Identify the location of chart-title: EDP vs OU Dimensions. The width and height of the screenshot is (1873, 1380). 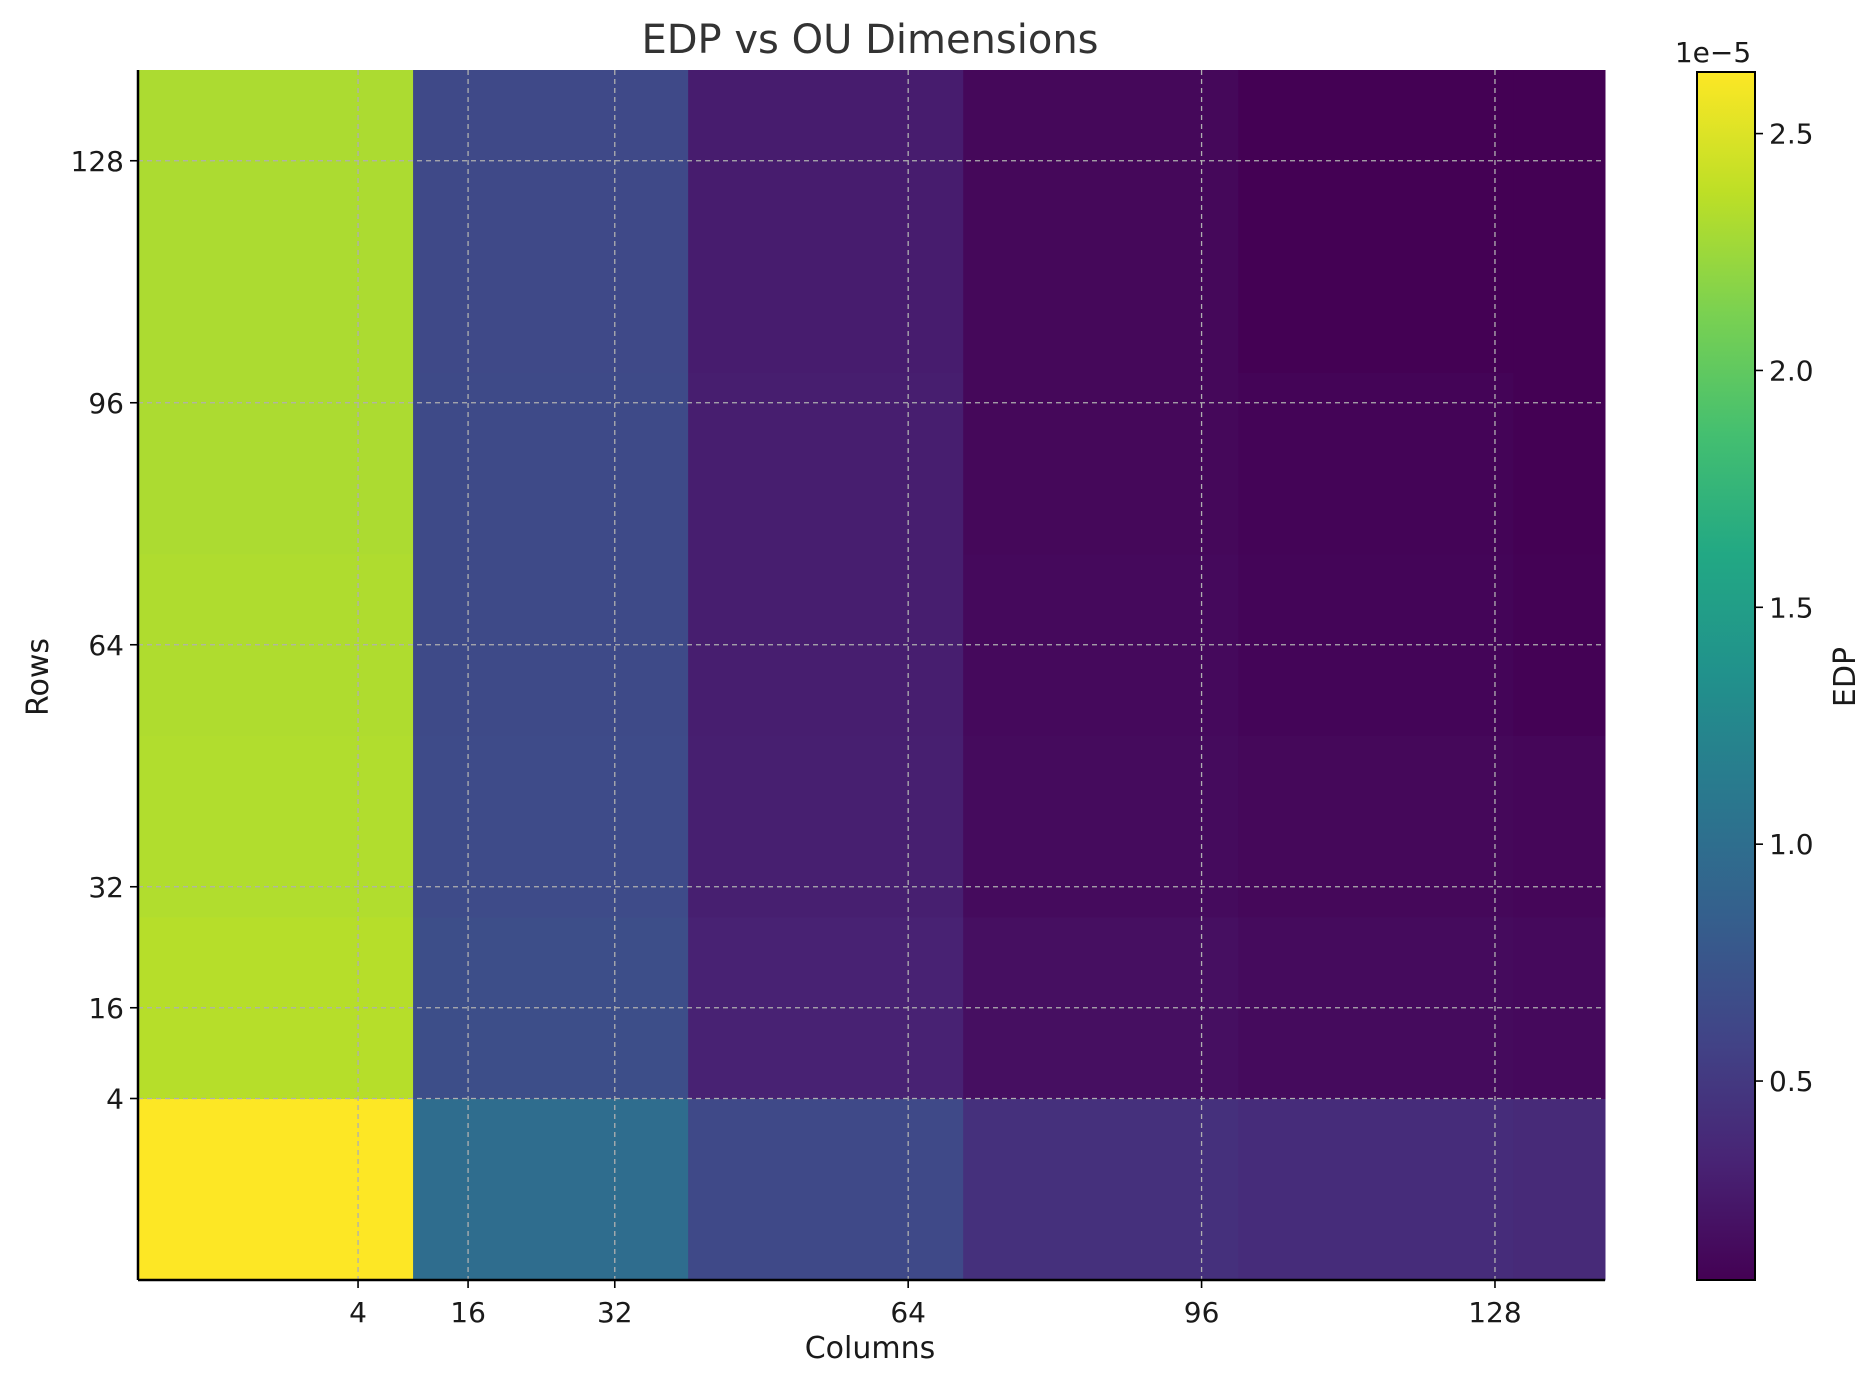
(869, 40).